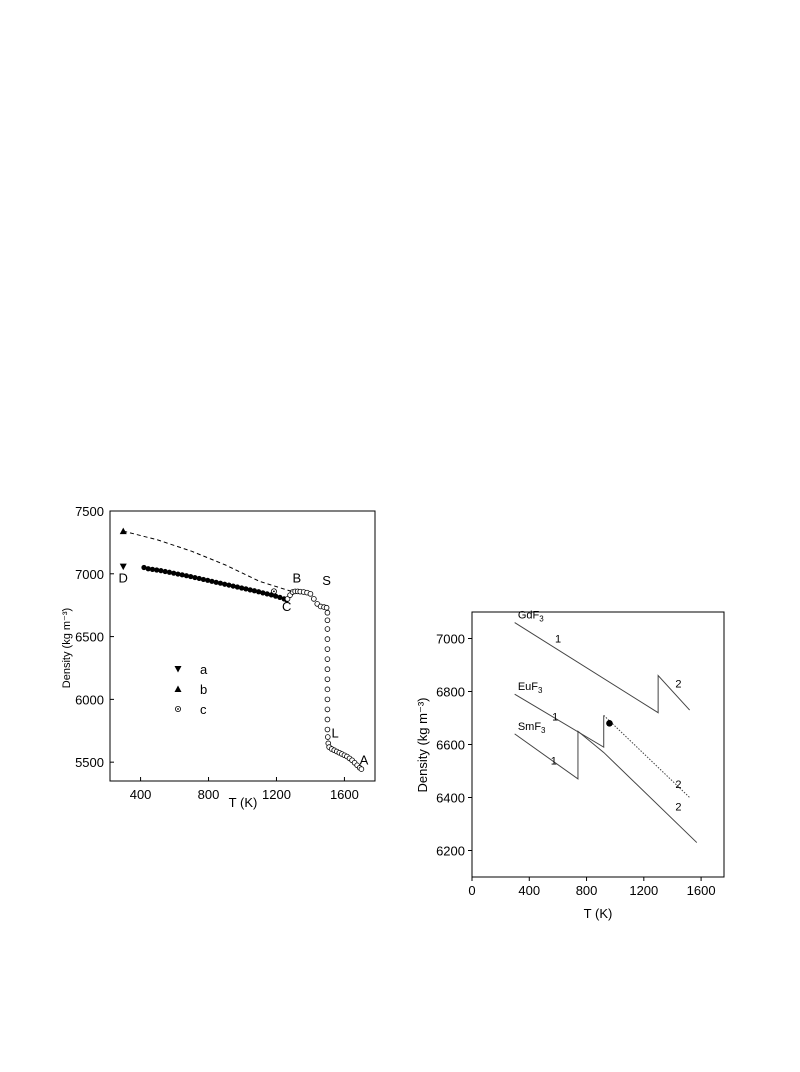  Describe the element at coordinates (89, 637) in the screenshot. I see `y-tick-label: 6500` at that location.